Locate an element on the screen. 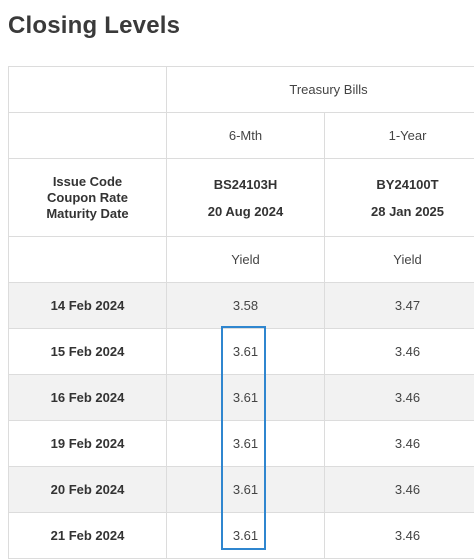 The width and height of the screenshot is (474, 559). metric-header-1year: Yield is located at coordinates (399, 260).